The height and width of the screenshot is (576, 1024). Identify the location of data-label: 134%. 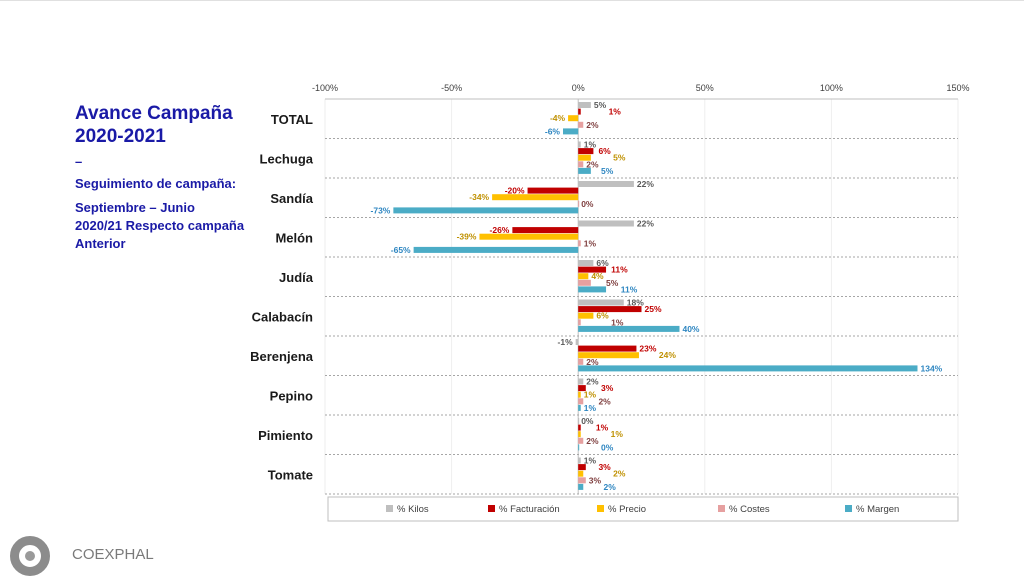
(931, 368).